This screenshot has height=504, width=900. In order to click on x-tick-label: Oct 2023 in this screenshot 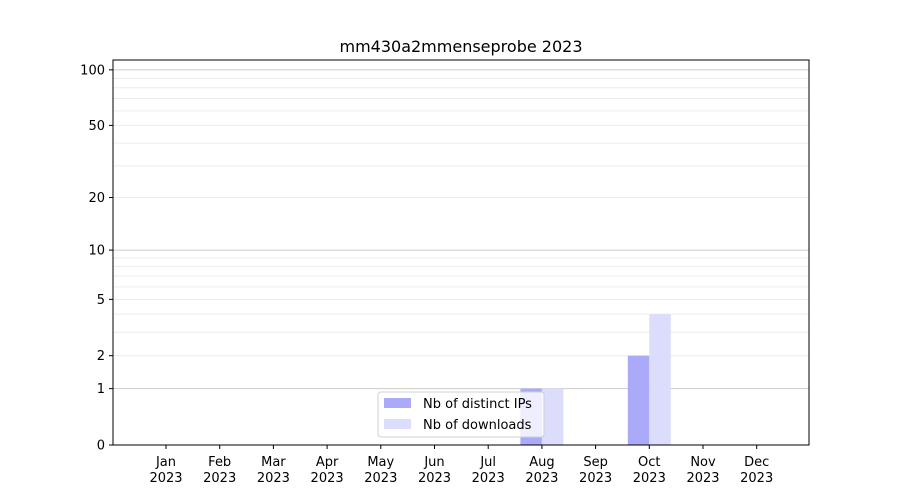, I will do `click(649, 470)`.